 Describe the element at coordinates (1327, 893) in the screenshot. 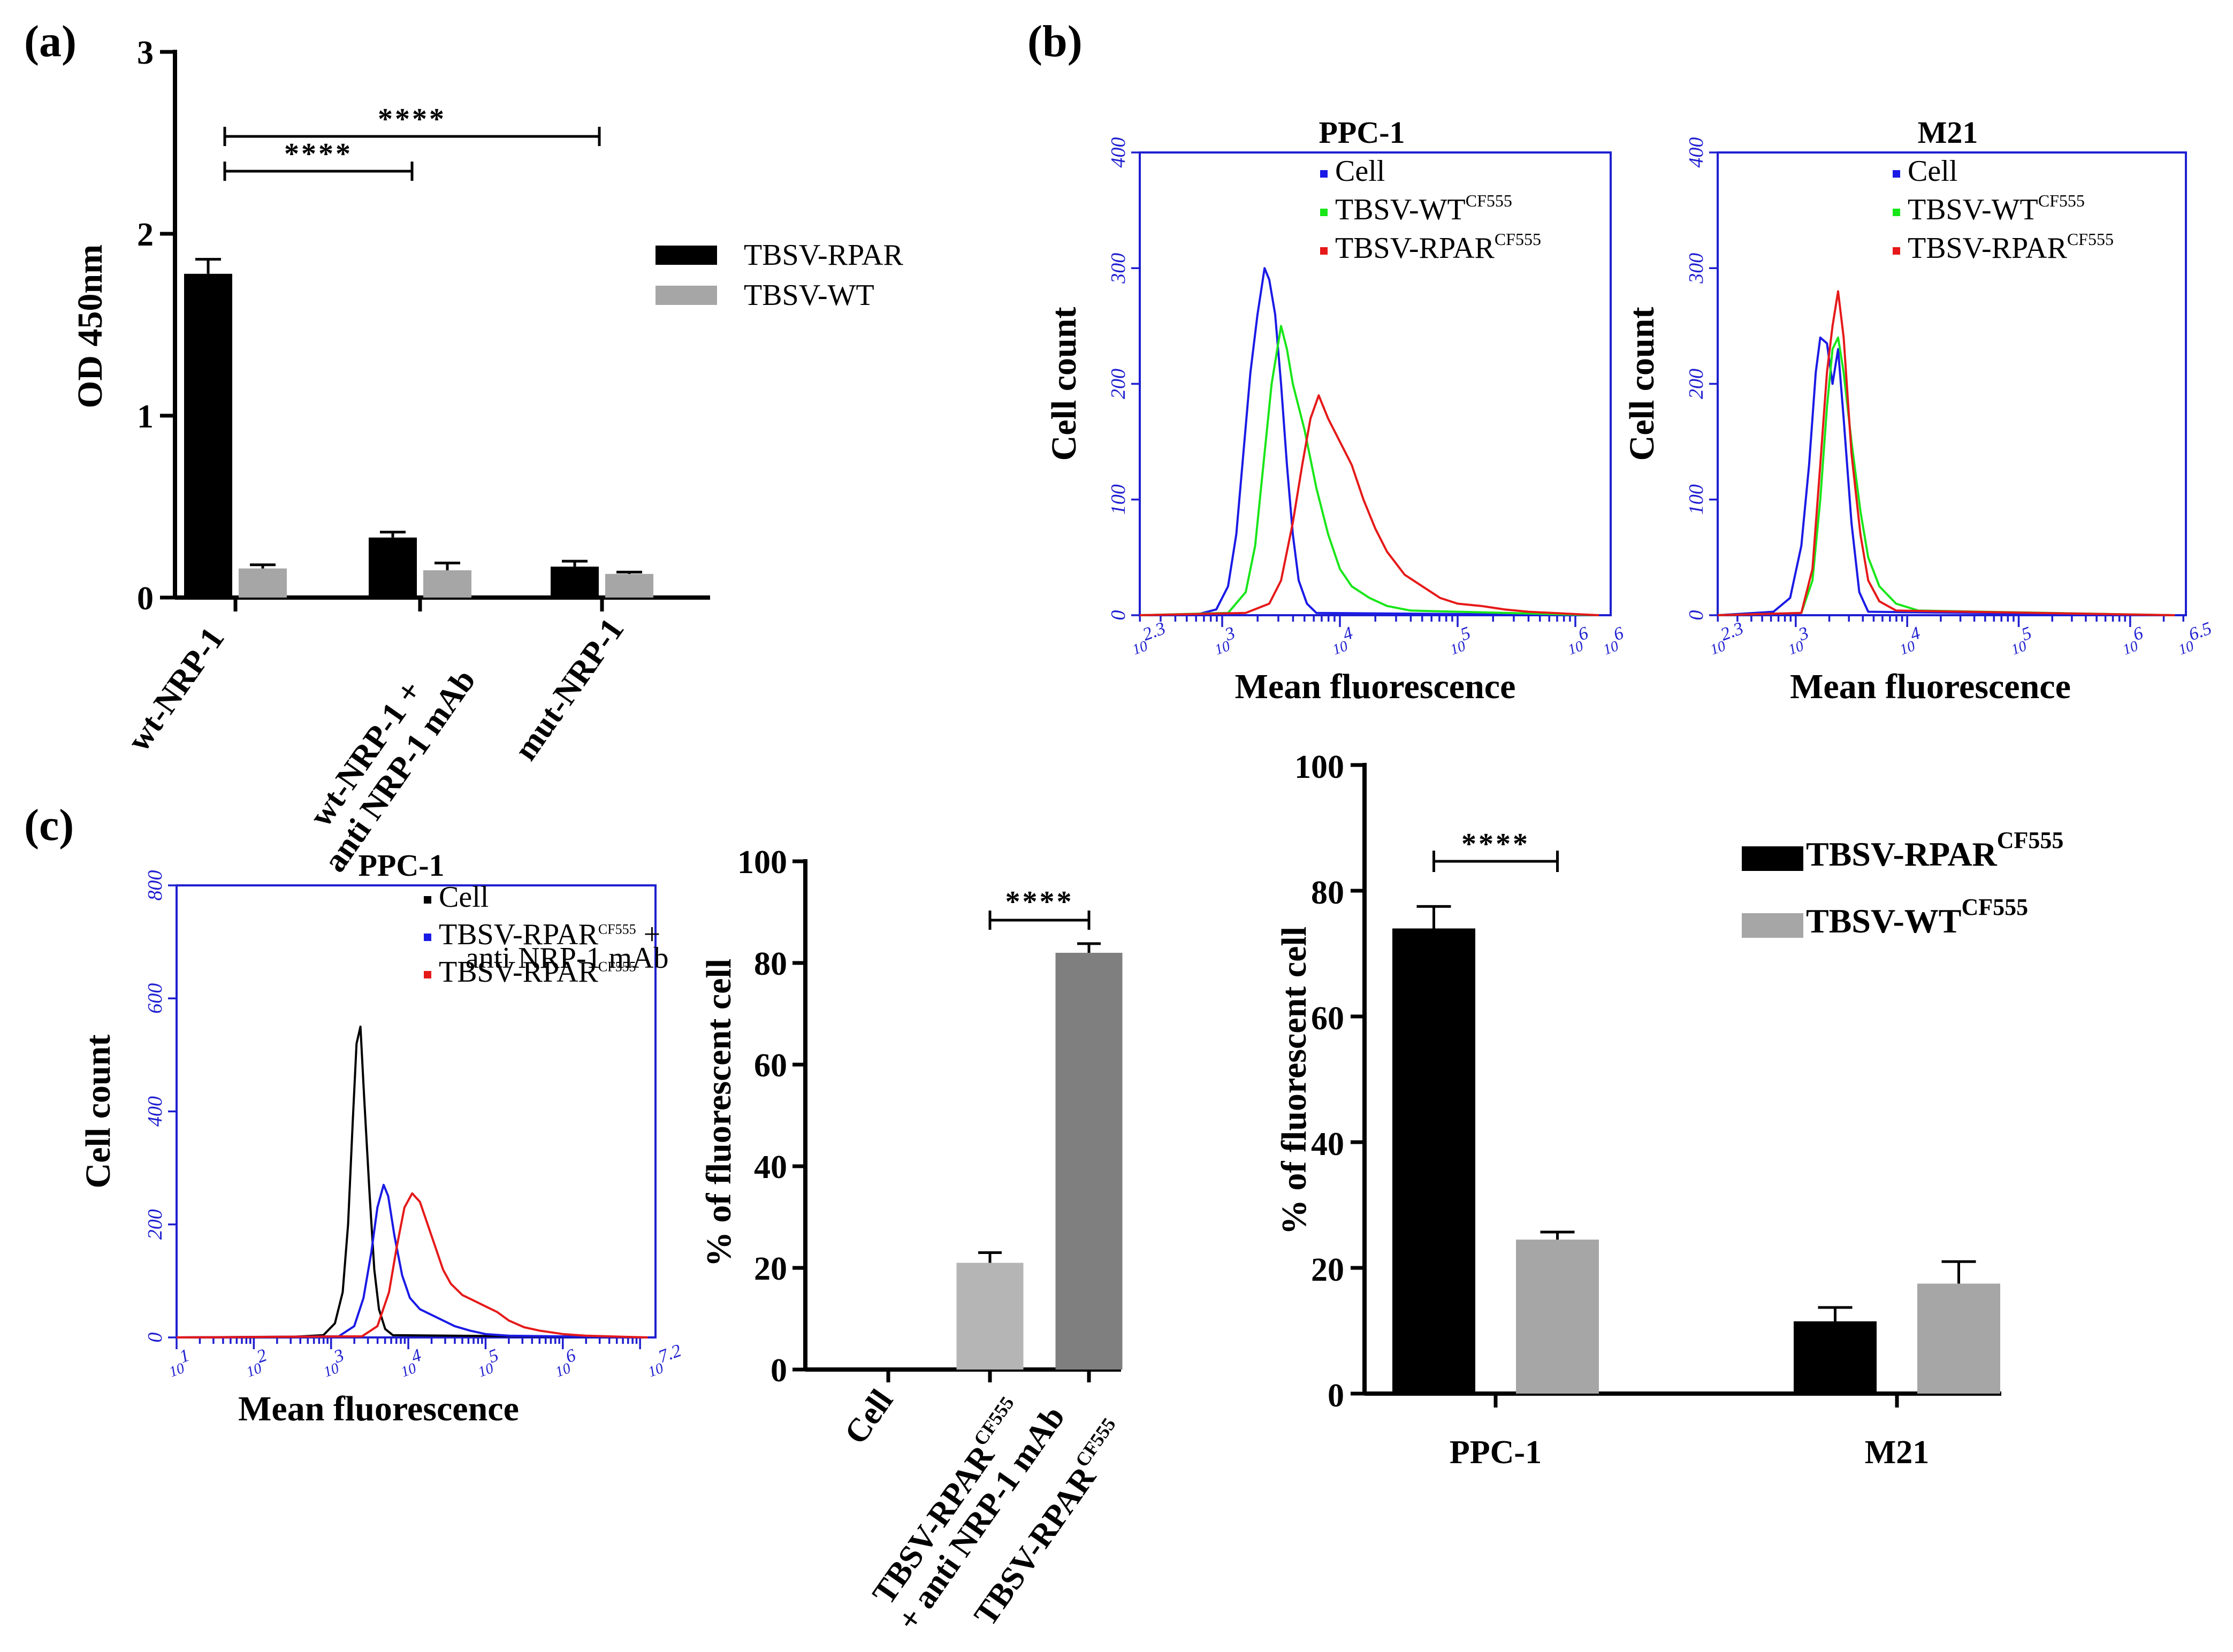

I see `y-tick-label: 80` at that location.